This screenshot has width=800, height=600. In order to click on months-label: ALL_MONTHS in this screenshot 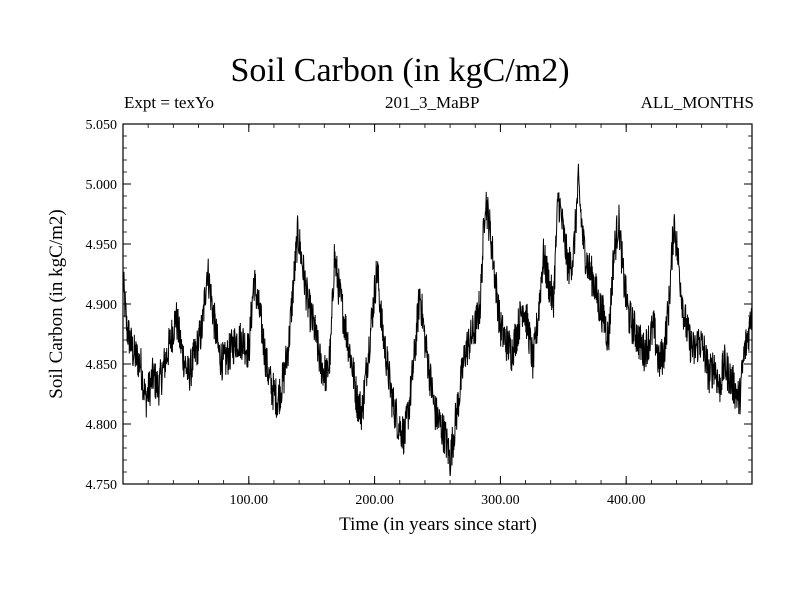, I will do `click(697, 102)`.